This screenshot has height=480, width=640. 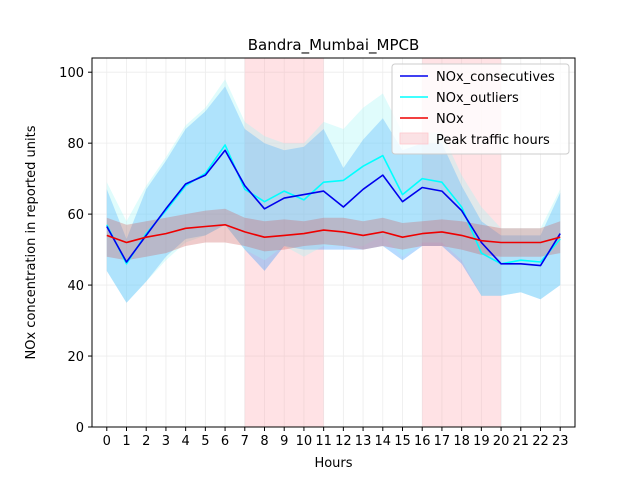 What do you see at coordinates (166, 441) in the screenshot?
I see `x-tick-label: 3` at bounding box center [166, 441].